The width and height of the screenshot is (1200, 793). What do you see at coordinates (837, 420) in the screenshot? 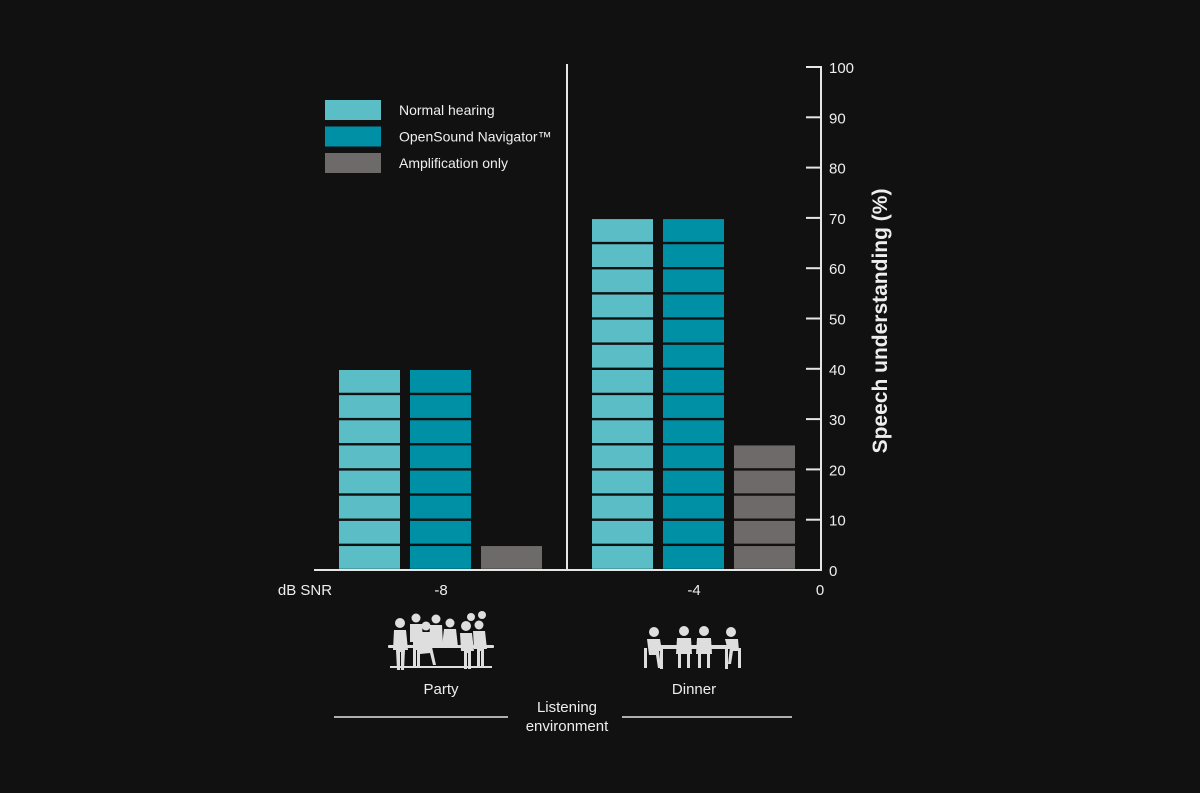
I see `y-tick-label: 30` at bounding box center [837, 420].